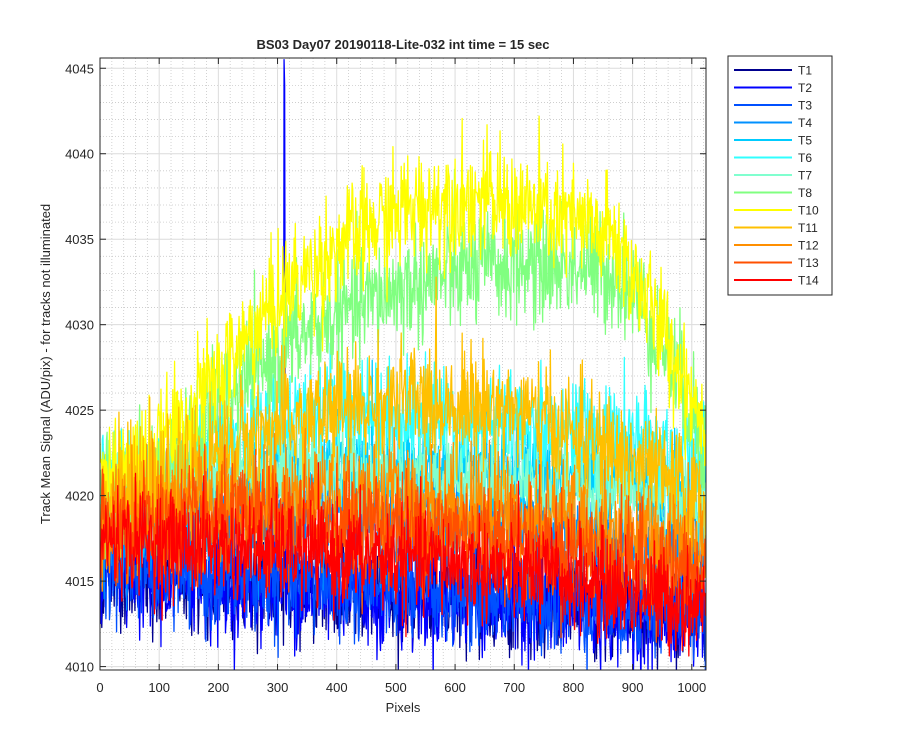 The height and width of the screenshot is (750, 900). Describe the element at coordinates (514, 687) in the screenshot. I see `x-tick-label: 700` at that location.